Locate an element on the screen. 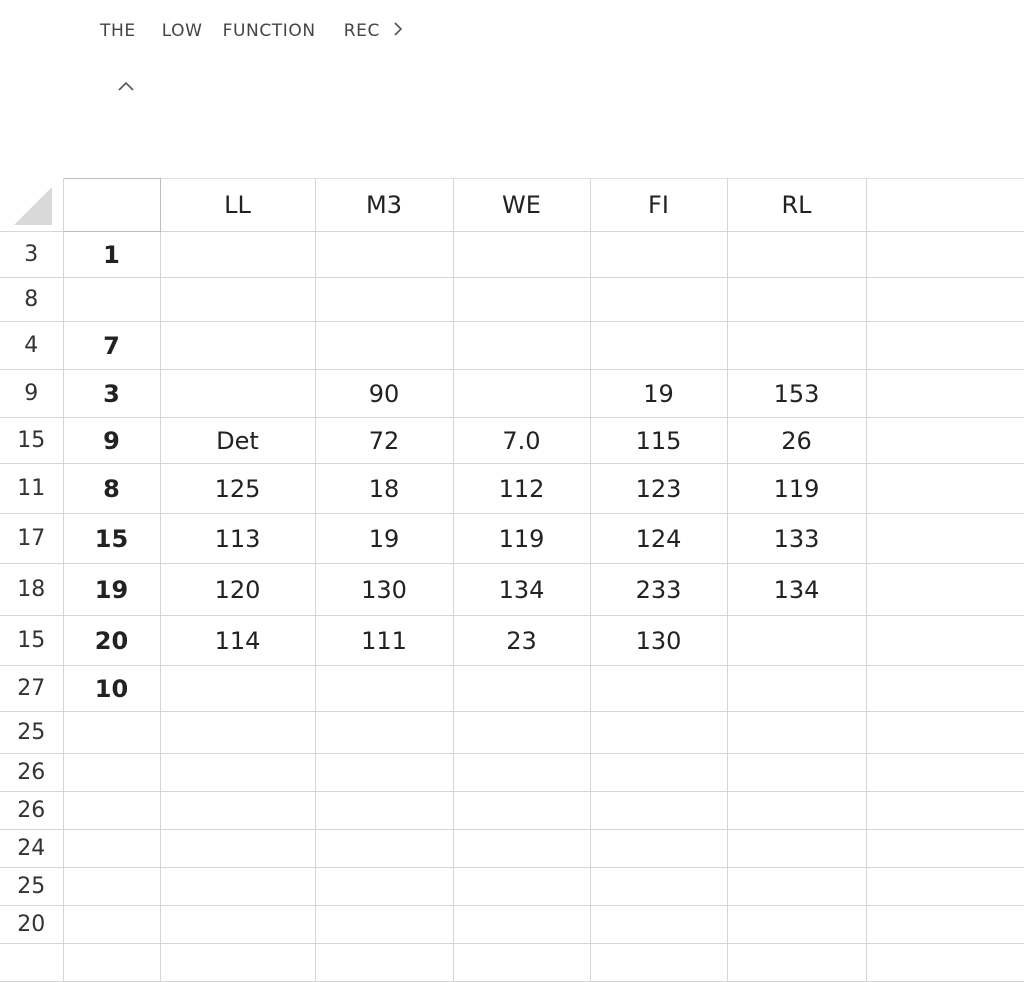  row-header: 20 is located at coordinates (32, 924).